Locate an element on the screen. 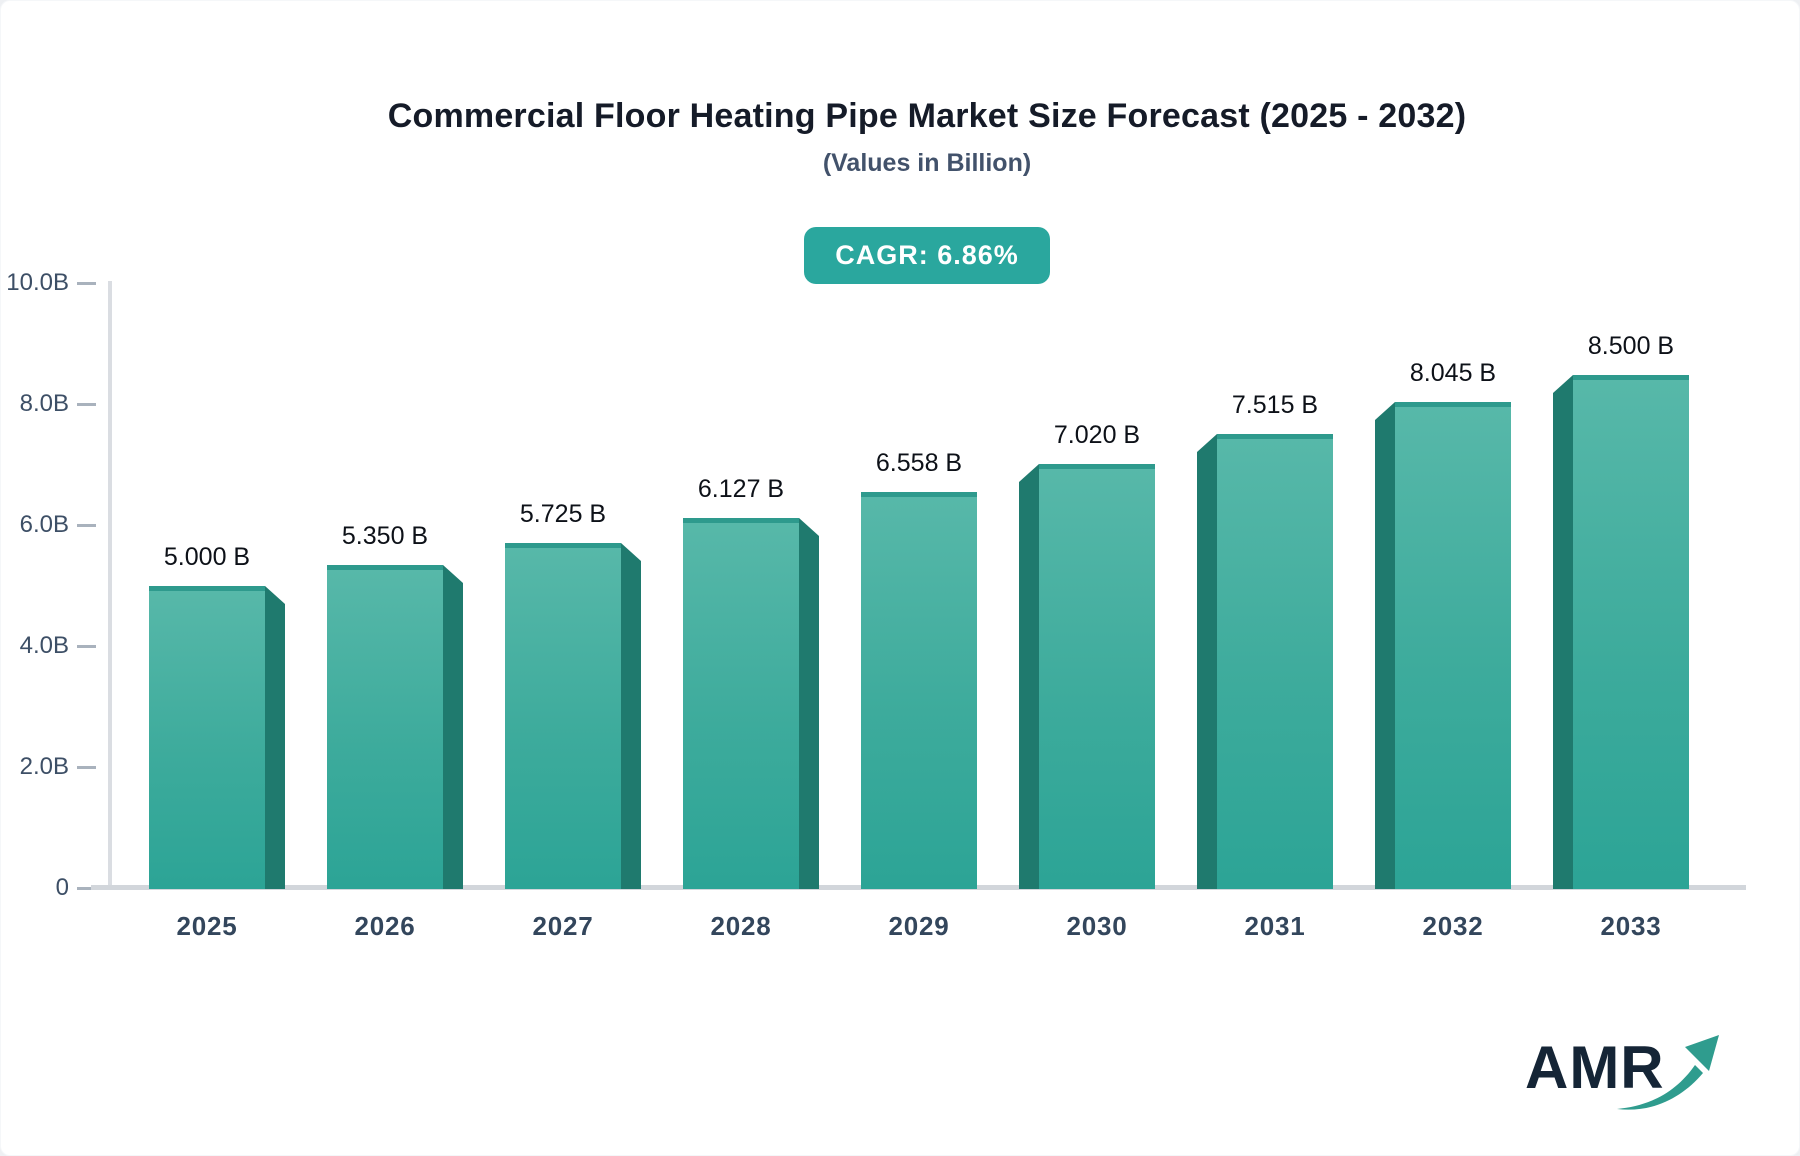 This screenshot has width=1800, height=1156. bar-value-label: 7.020 B is located at coordinates (1097, 435).